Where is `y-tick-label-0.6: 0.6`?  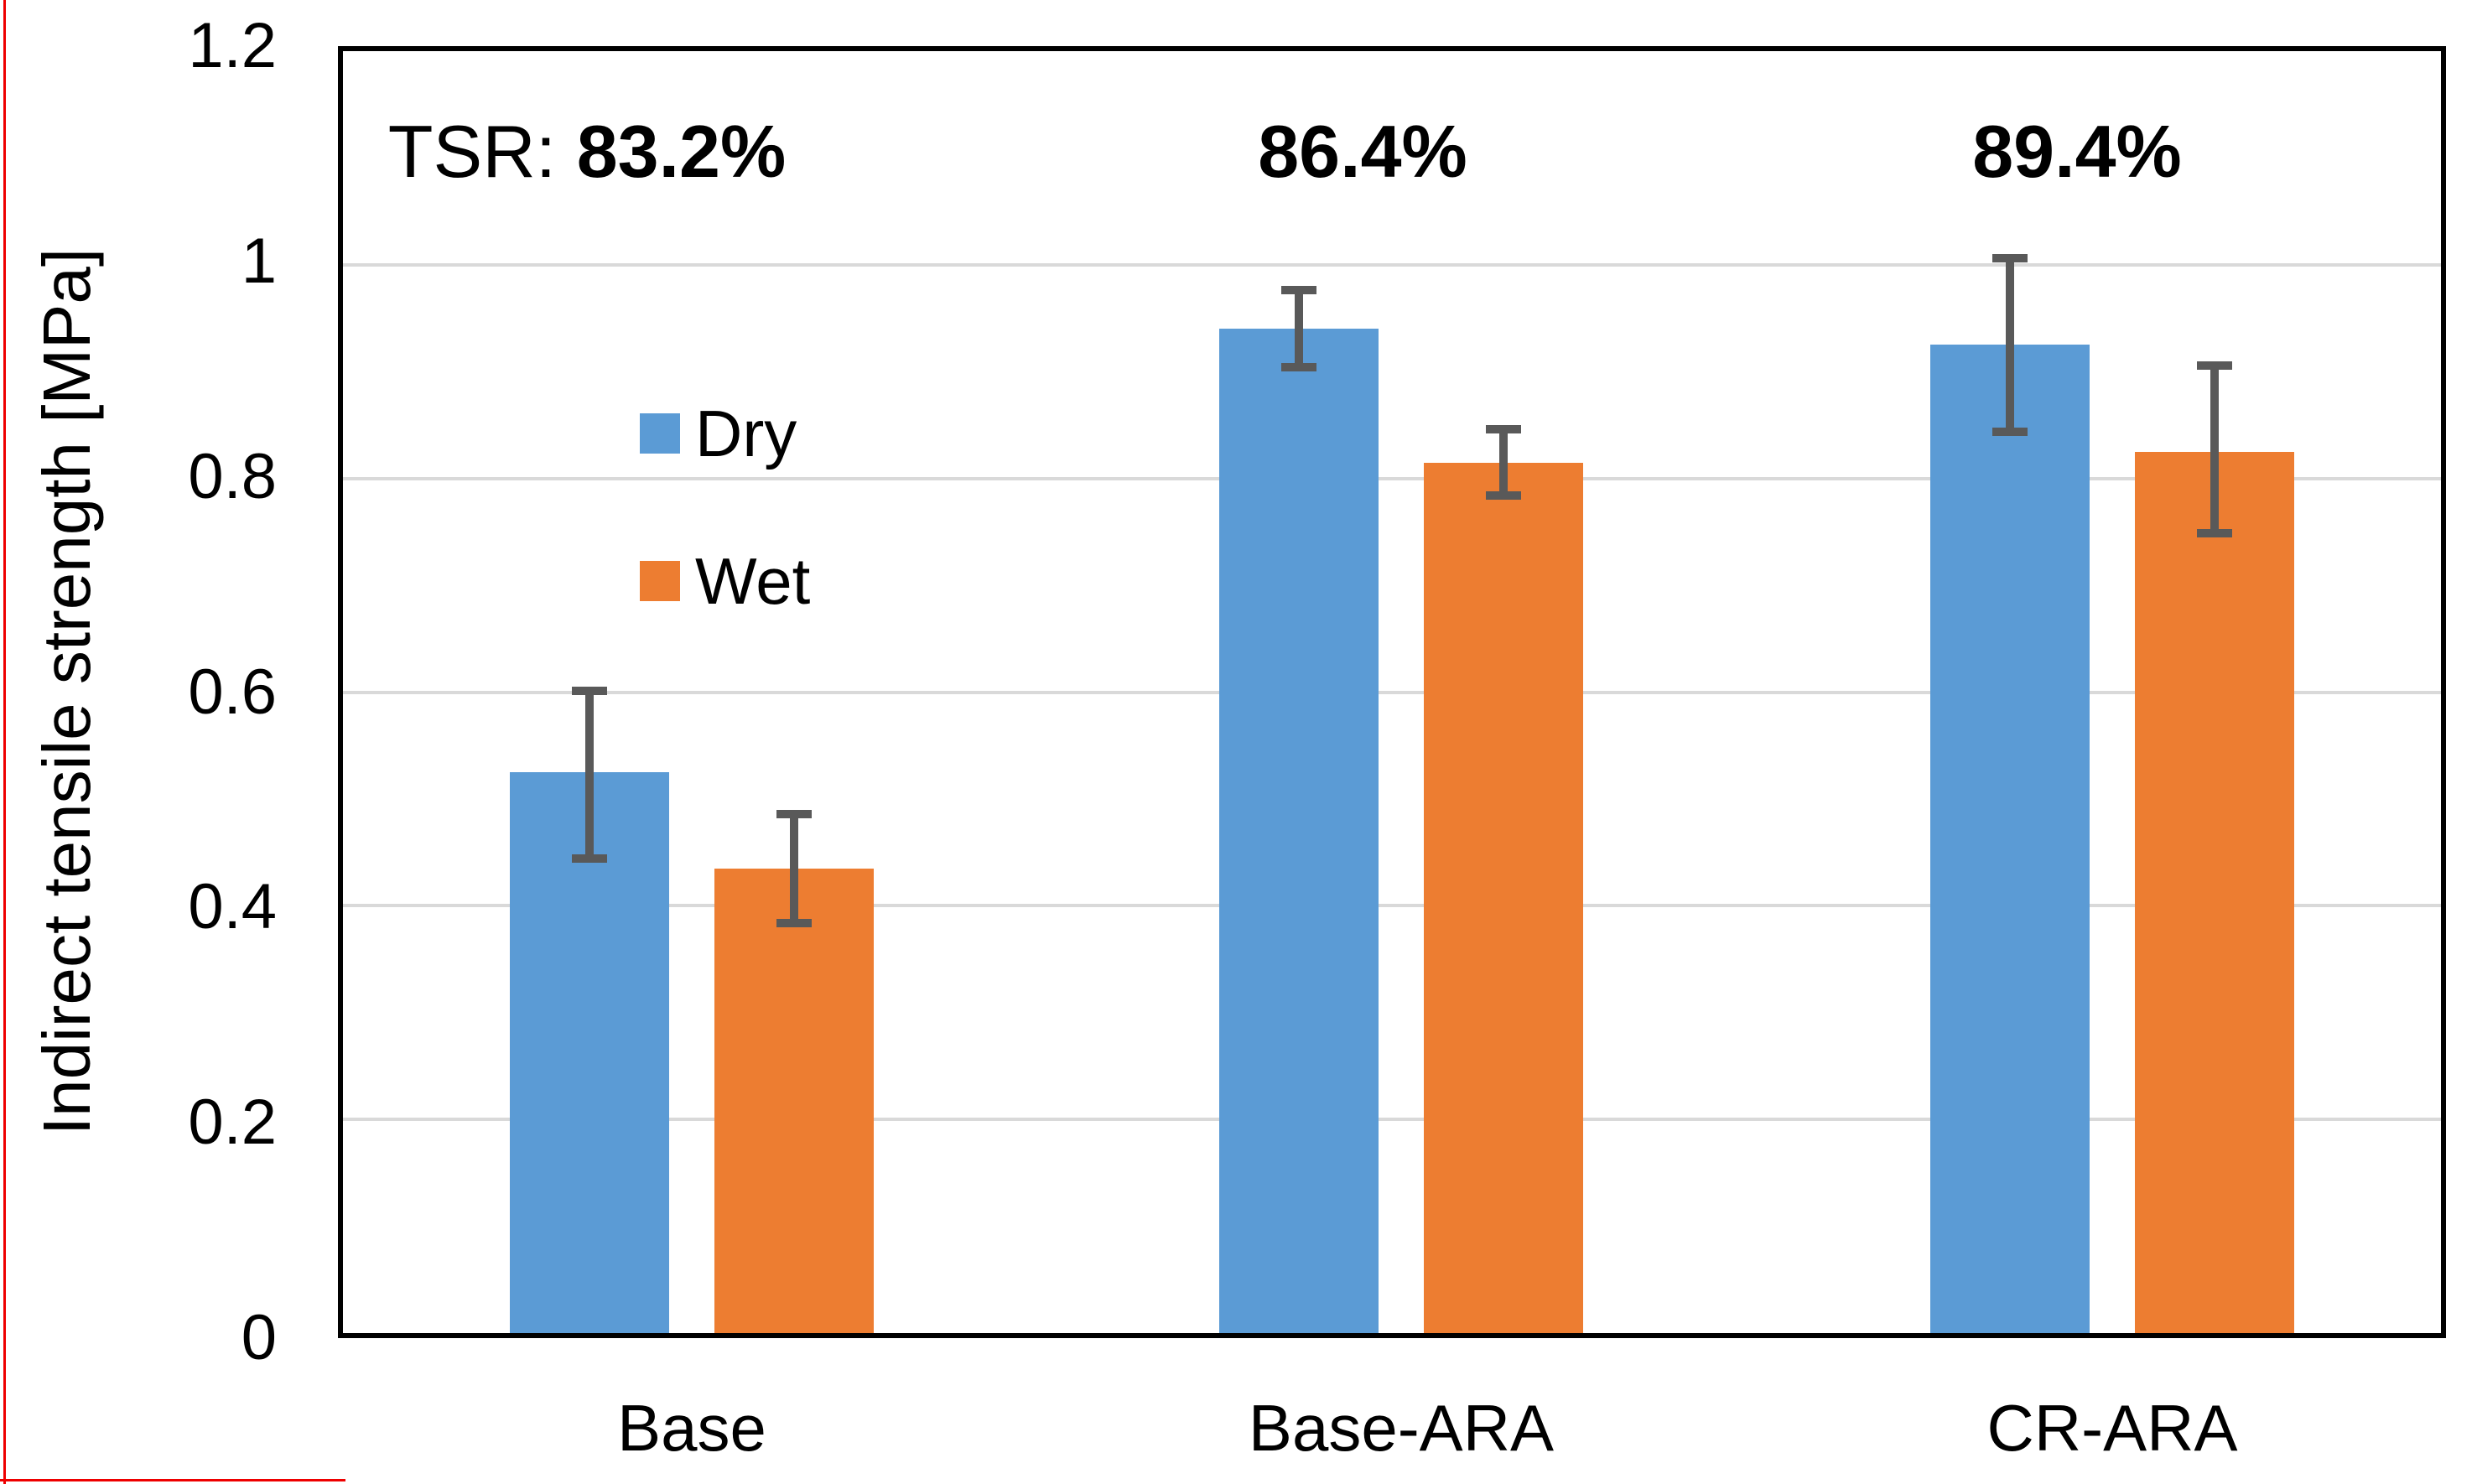 y-tick-label-0.6: 0.6 is located at coordinates (232, 692).